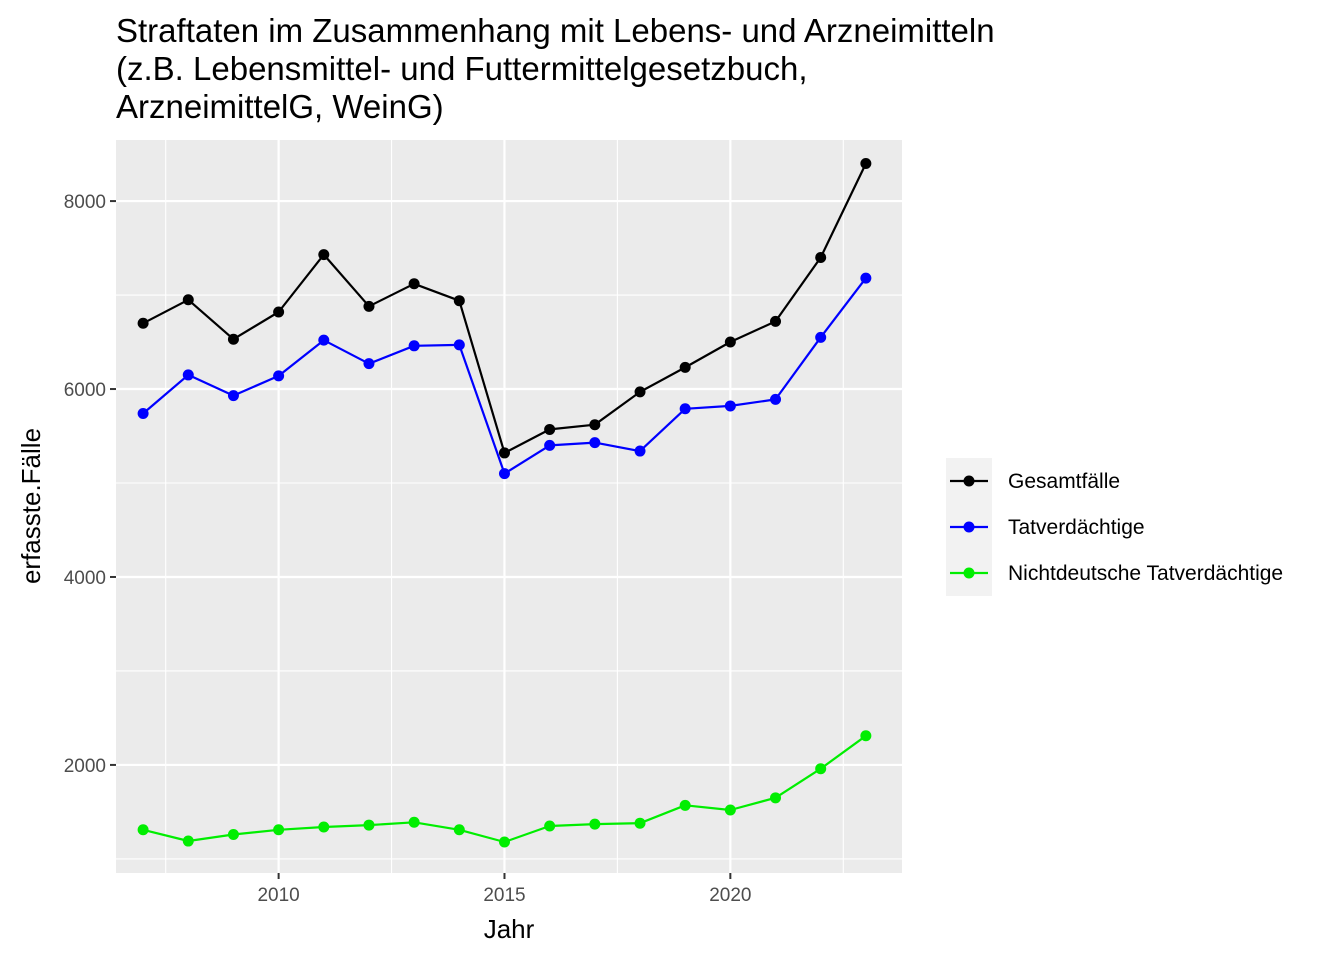  Describe the element at coordinates (31, 506) in the screenshot. I see `y-axis-label: erfasste.Fälle` at that location.